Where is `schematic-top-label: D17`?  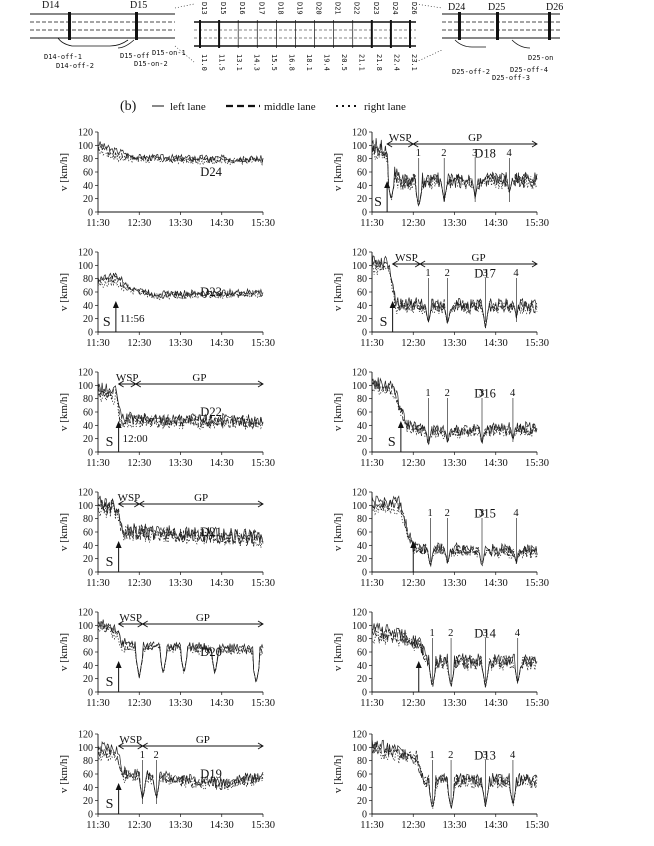 schematic-top-label: D17 is located at coordinates (261, 8).